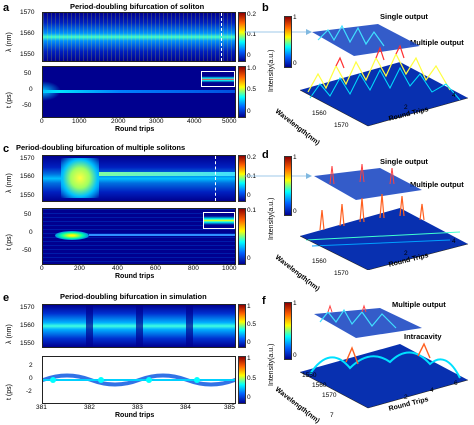  I want to click on panel-c-xlabel: Round trips, so click(135, 276).